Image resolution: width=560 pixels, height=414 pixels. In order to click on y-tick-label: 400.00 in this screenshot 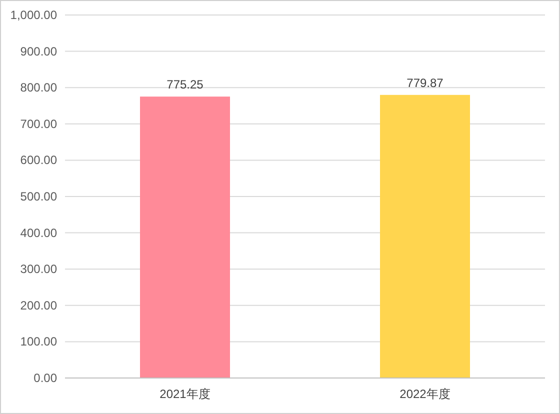, I will do `click(39, 233)`.